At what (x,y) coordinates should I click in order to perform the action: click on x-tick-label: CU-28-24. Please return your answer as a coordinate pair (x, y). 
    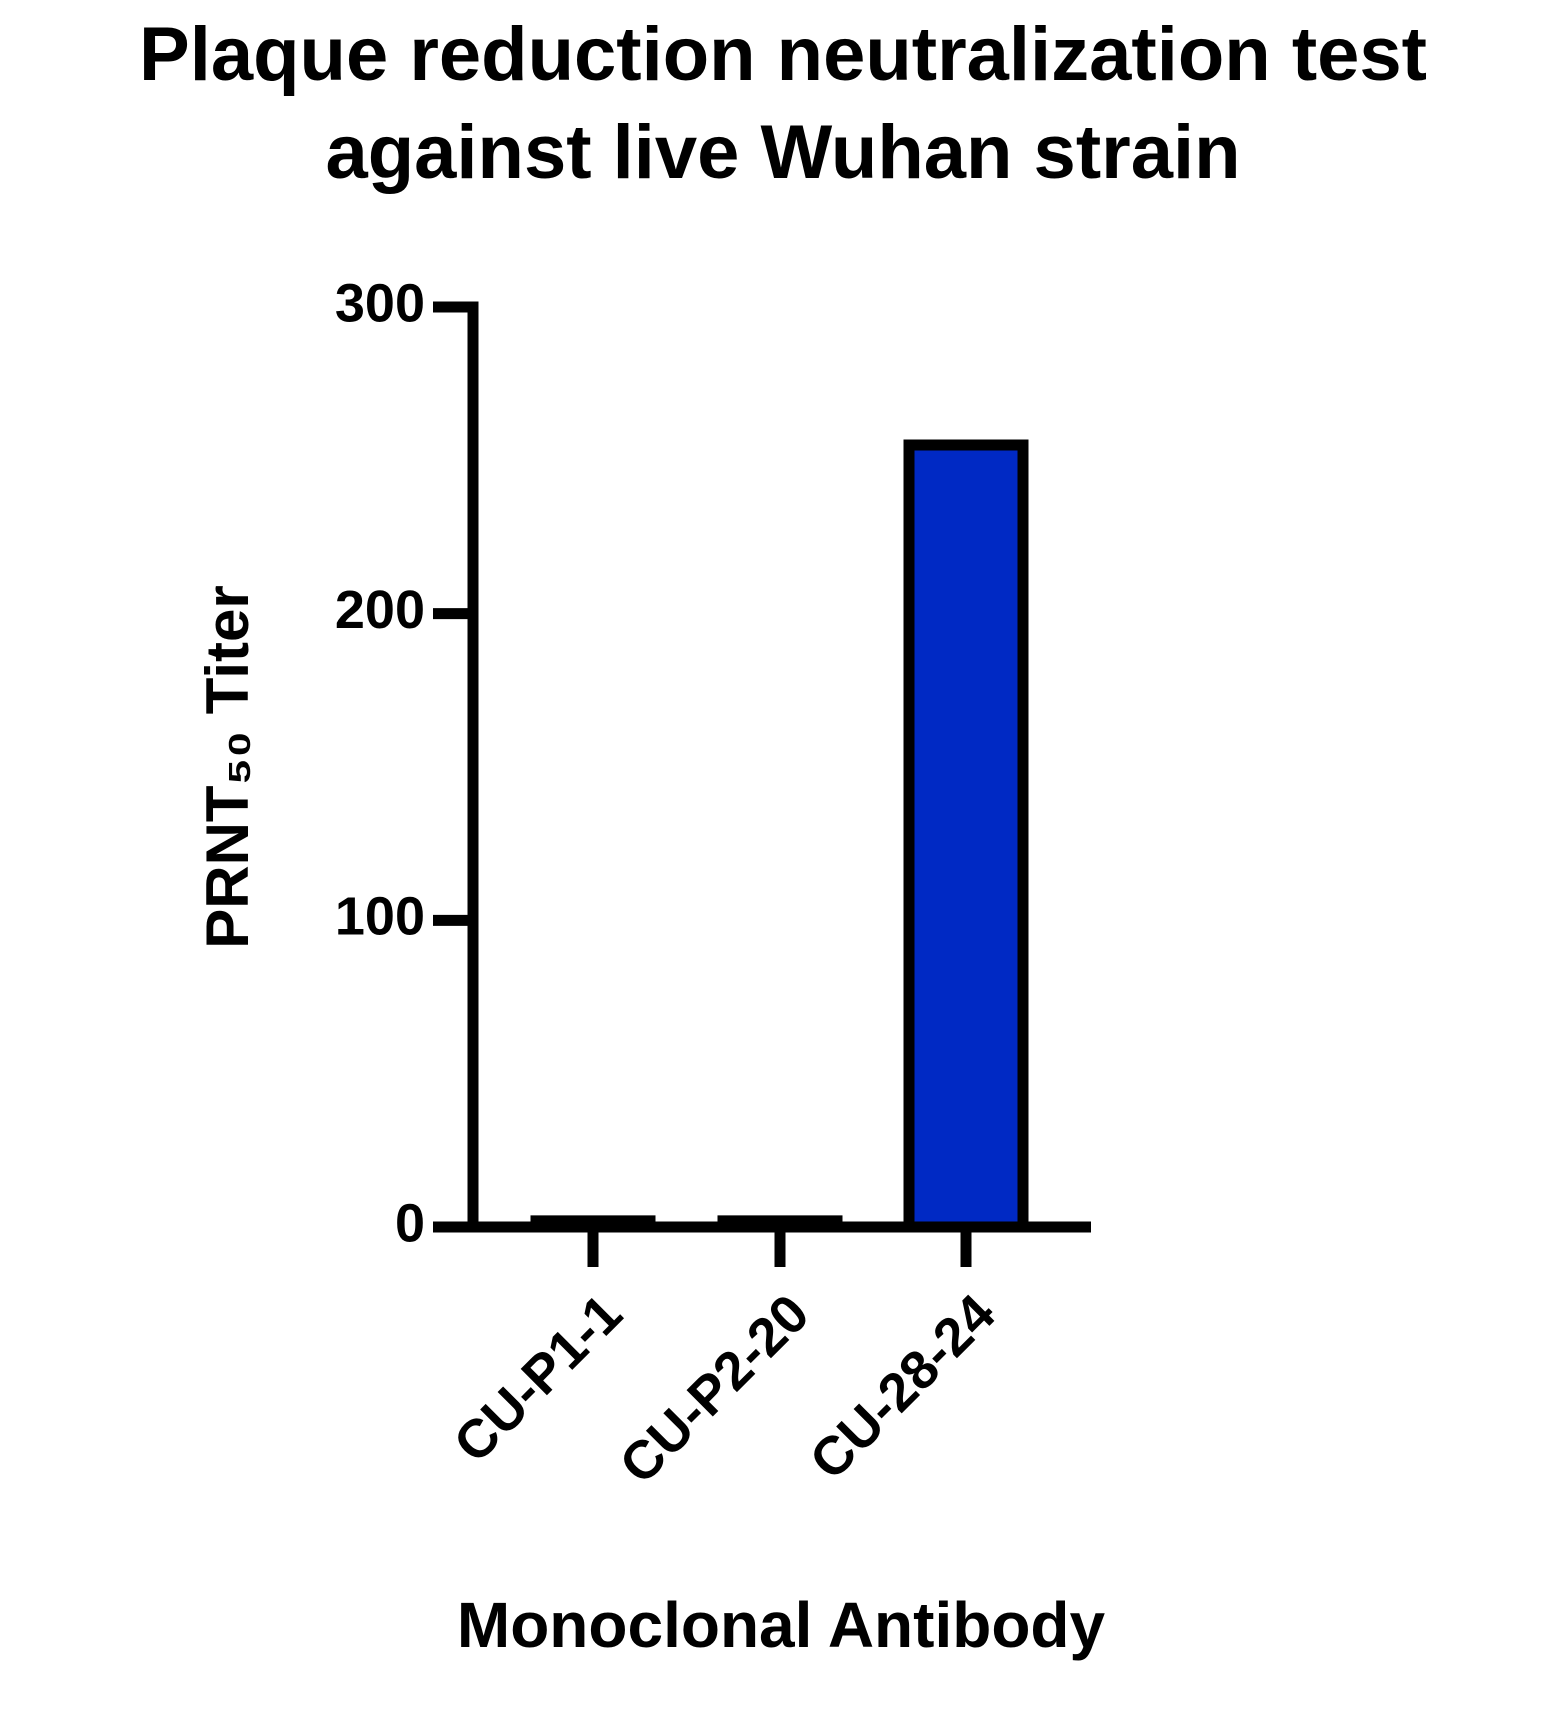
    Looking at the image, I should click on (903, 1387).